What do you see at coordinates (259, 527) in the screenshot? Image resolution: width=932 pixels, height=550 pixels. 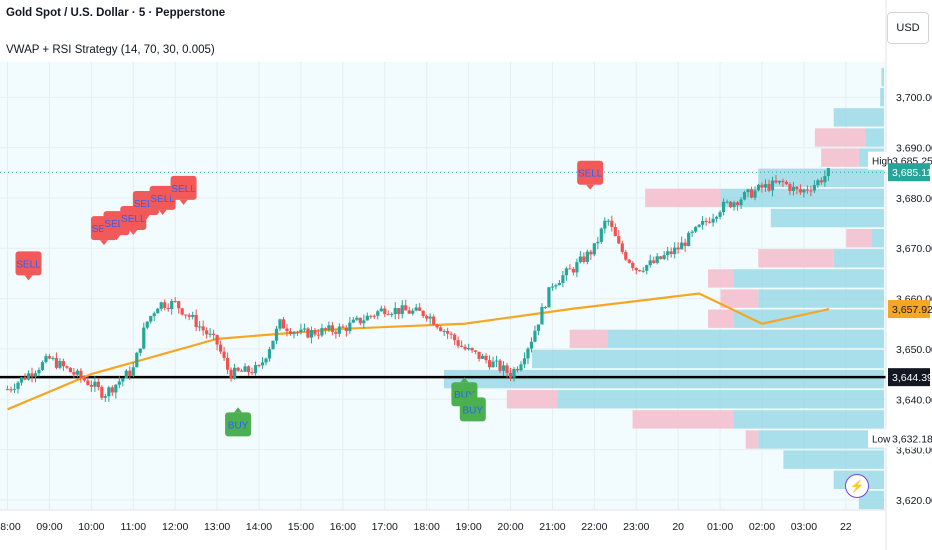 I see `x-tick-label: 14:00` at bounding box center [259, 527].